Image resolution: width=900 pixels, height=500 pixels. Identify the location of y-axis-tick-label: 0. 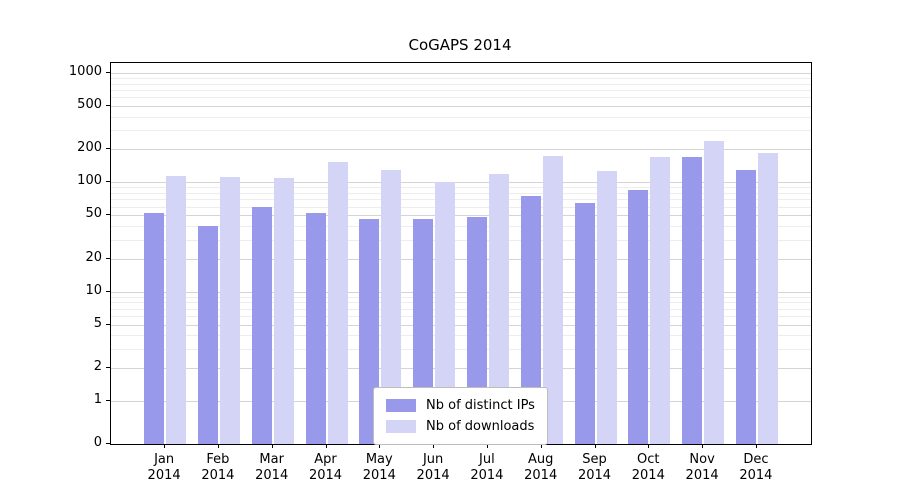
(97, 442).